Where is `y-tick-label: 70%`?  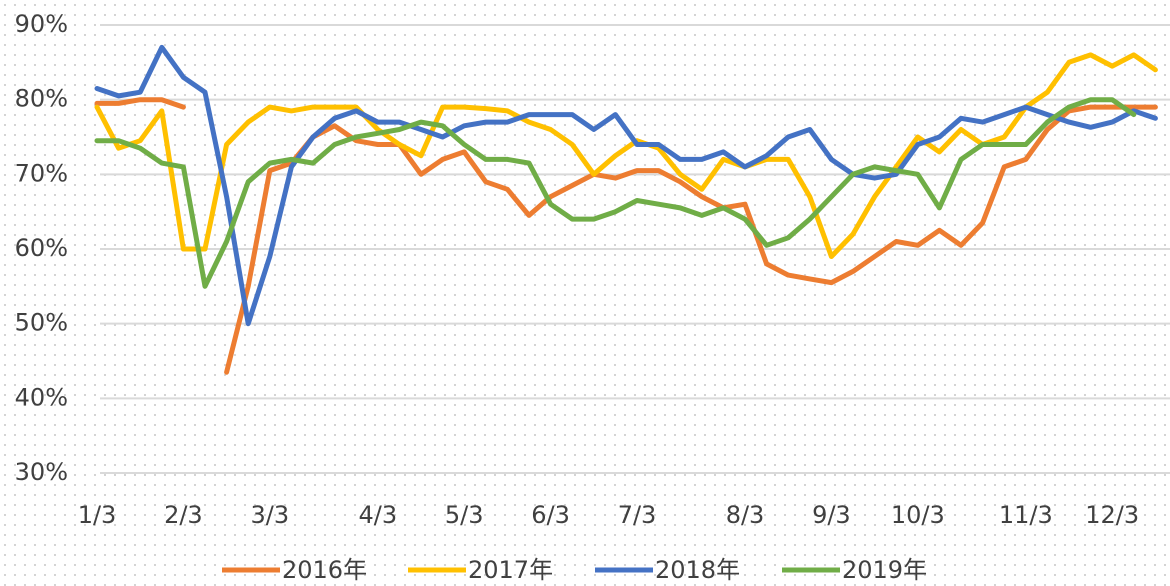 y-tick-label: 70% is located at coordinates (41, 173).